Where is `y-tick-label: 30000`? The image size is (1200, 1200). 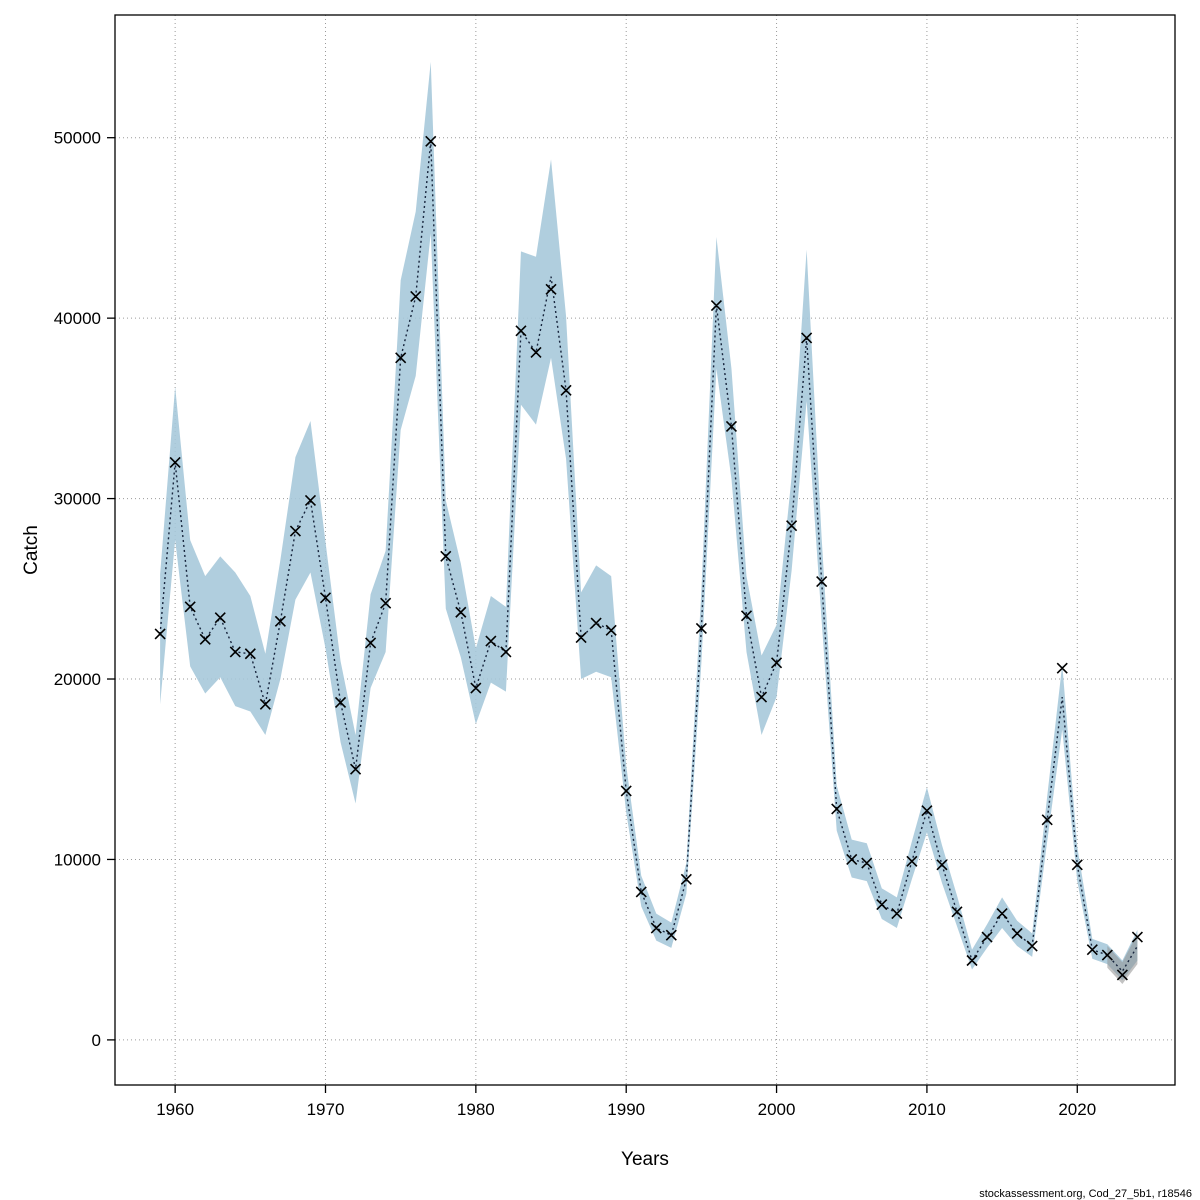 y-tick-label: 30000 is located at coordinates (77, 499).